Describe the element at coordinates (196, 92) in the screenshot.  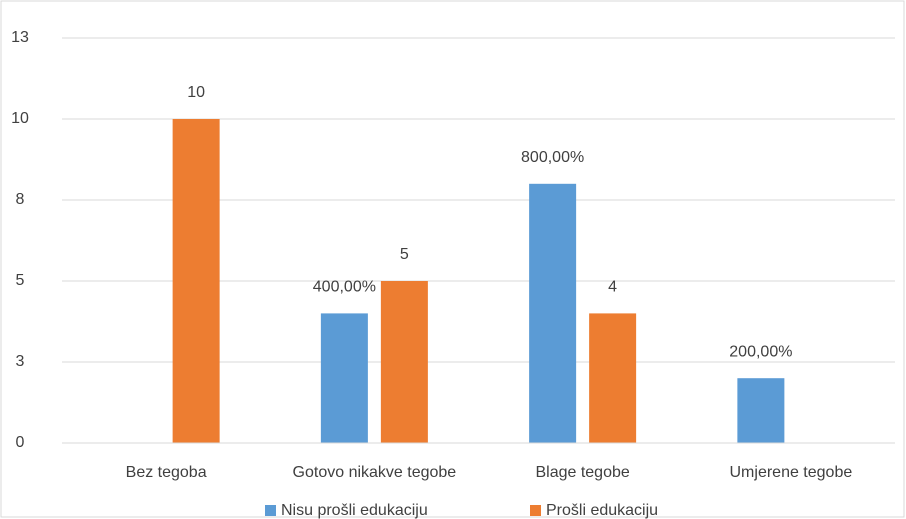
I see `data-label: 10` at that location.